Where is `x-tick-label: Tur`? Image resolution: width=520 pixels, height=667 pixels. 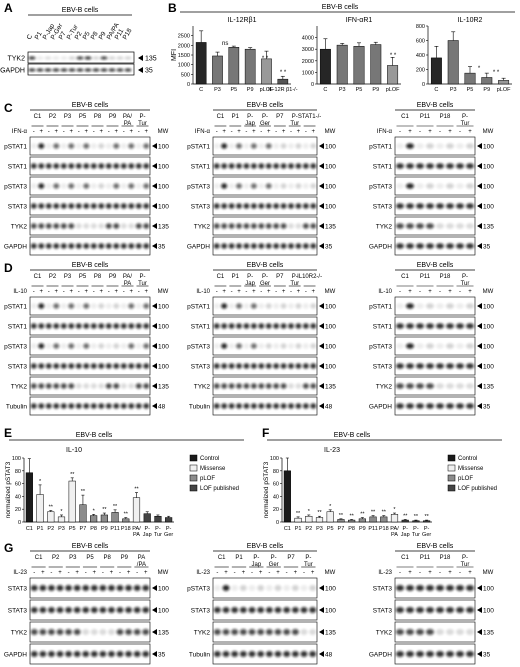 x-tick-label: Tur is located at coordinates (158, 535).